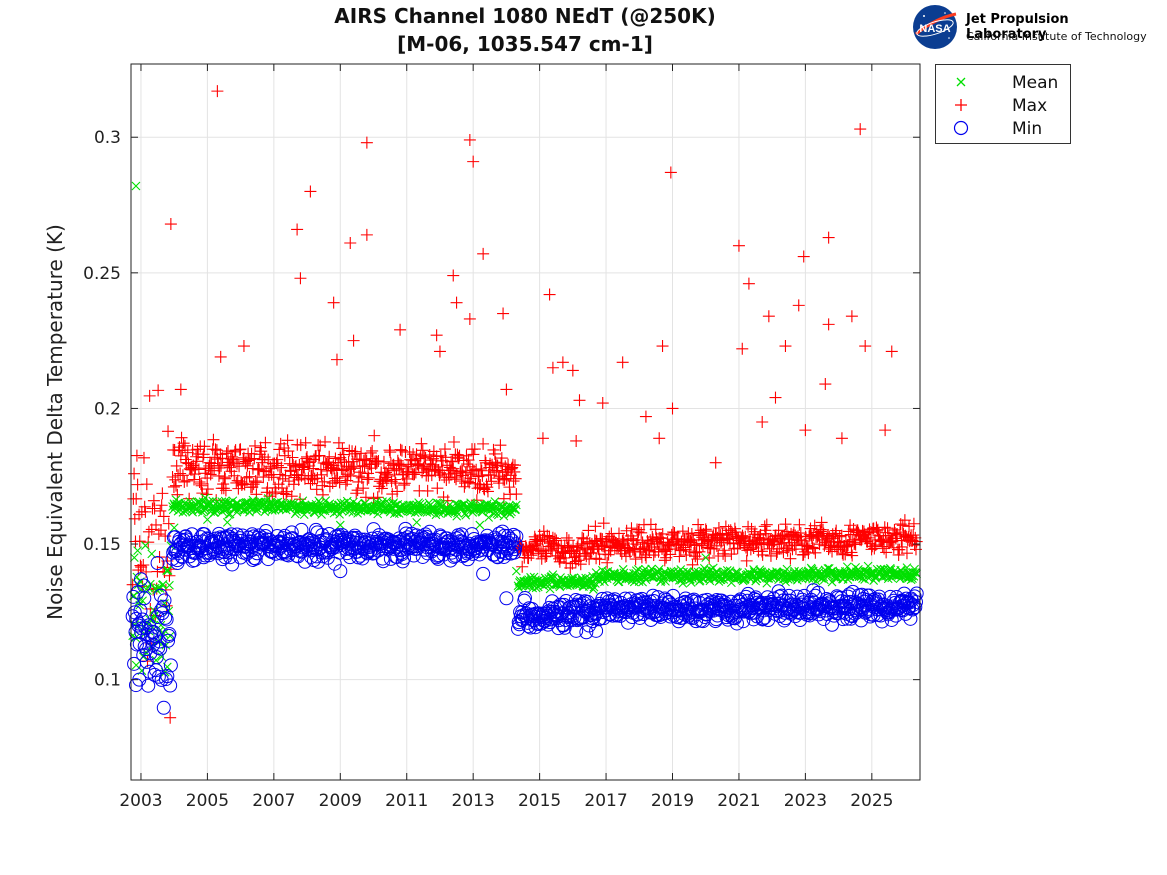 The width and height of the screenshot is (1167, 875). What do you see at coordinates (107, 409) in the screenshot?
I see `y-tick-label: 0.2` at bounding box center [107, 409].